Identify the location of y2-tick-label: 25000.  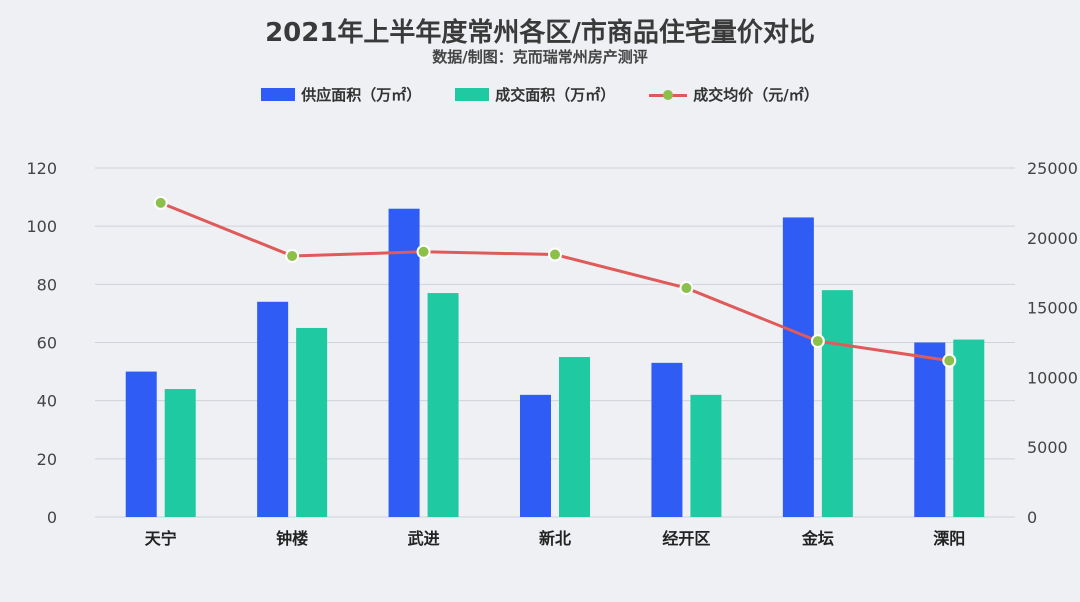
(1052, 168).